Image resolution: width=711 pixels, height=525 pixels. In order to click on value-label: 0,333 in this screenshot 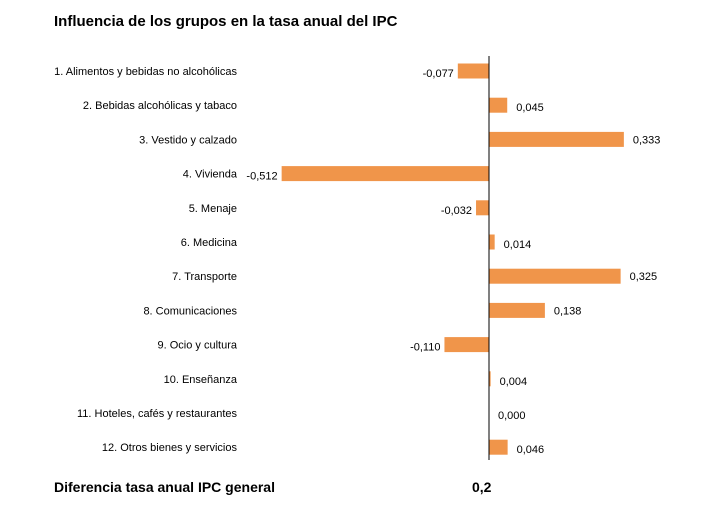, I will do `click(647, 140)`.